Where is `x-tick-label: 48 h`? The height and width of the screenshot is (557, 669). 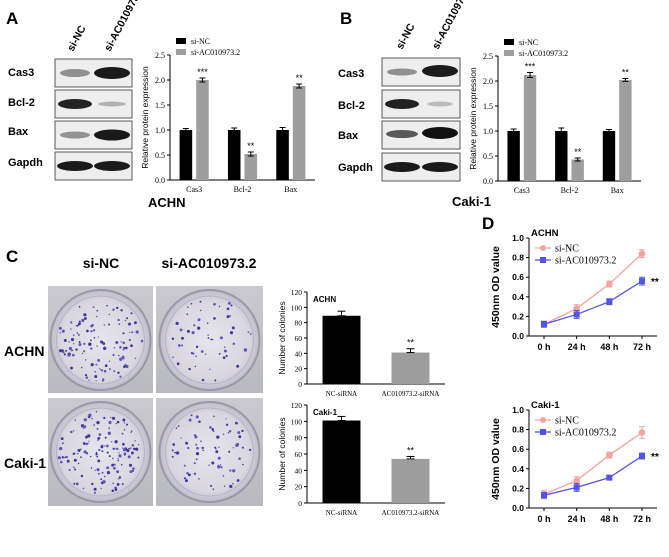
x-tick-label: 48 h is located at coordinates (609, 347).